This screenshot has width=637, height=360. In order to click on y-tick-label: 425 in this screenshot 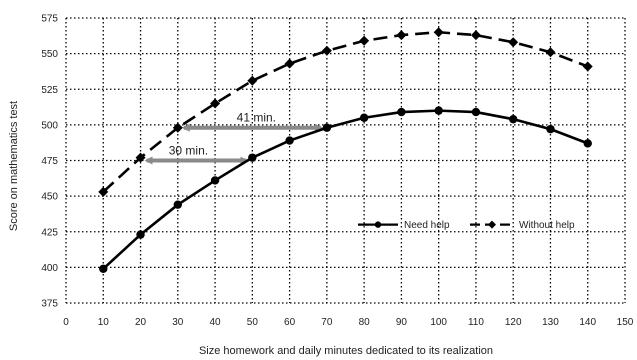, I will do `click(49, 232)`.